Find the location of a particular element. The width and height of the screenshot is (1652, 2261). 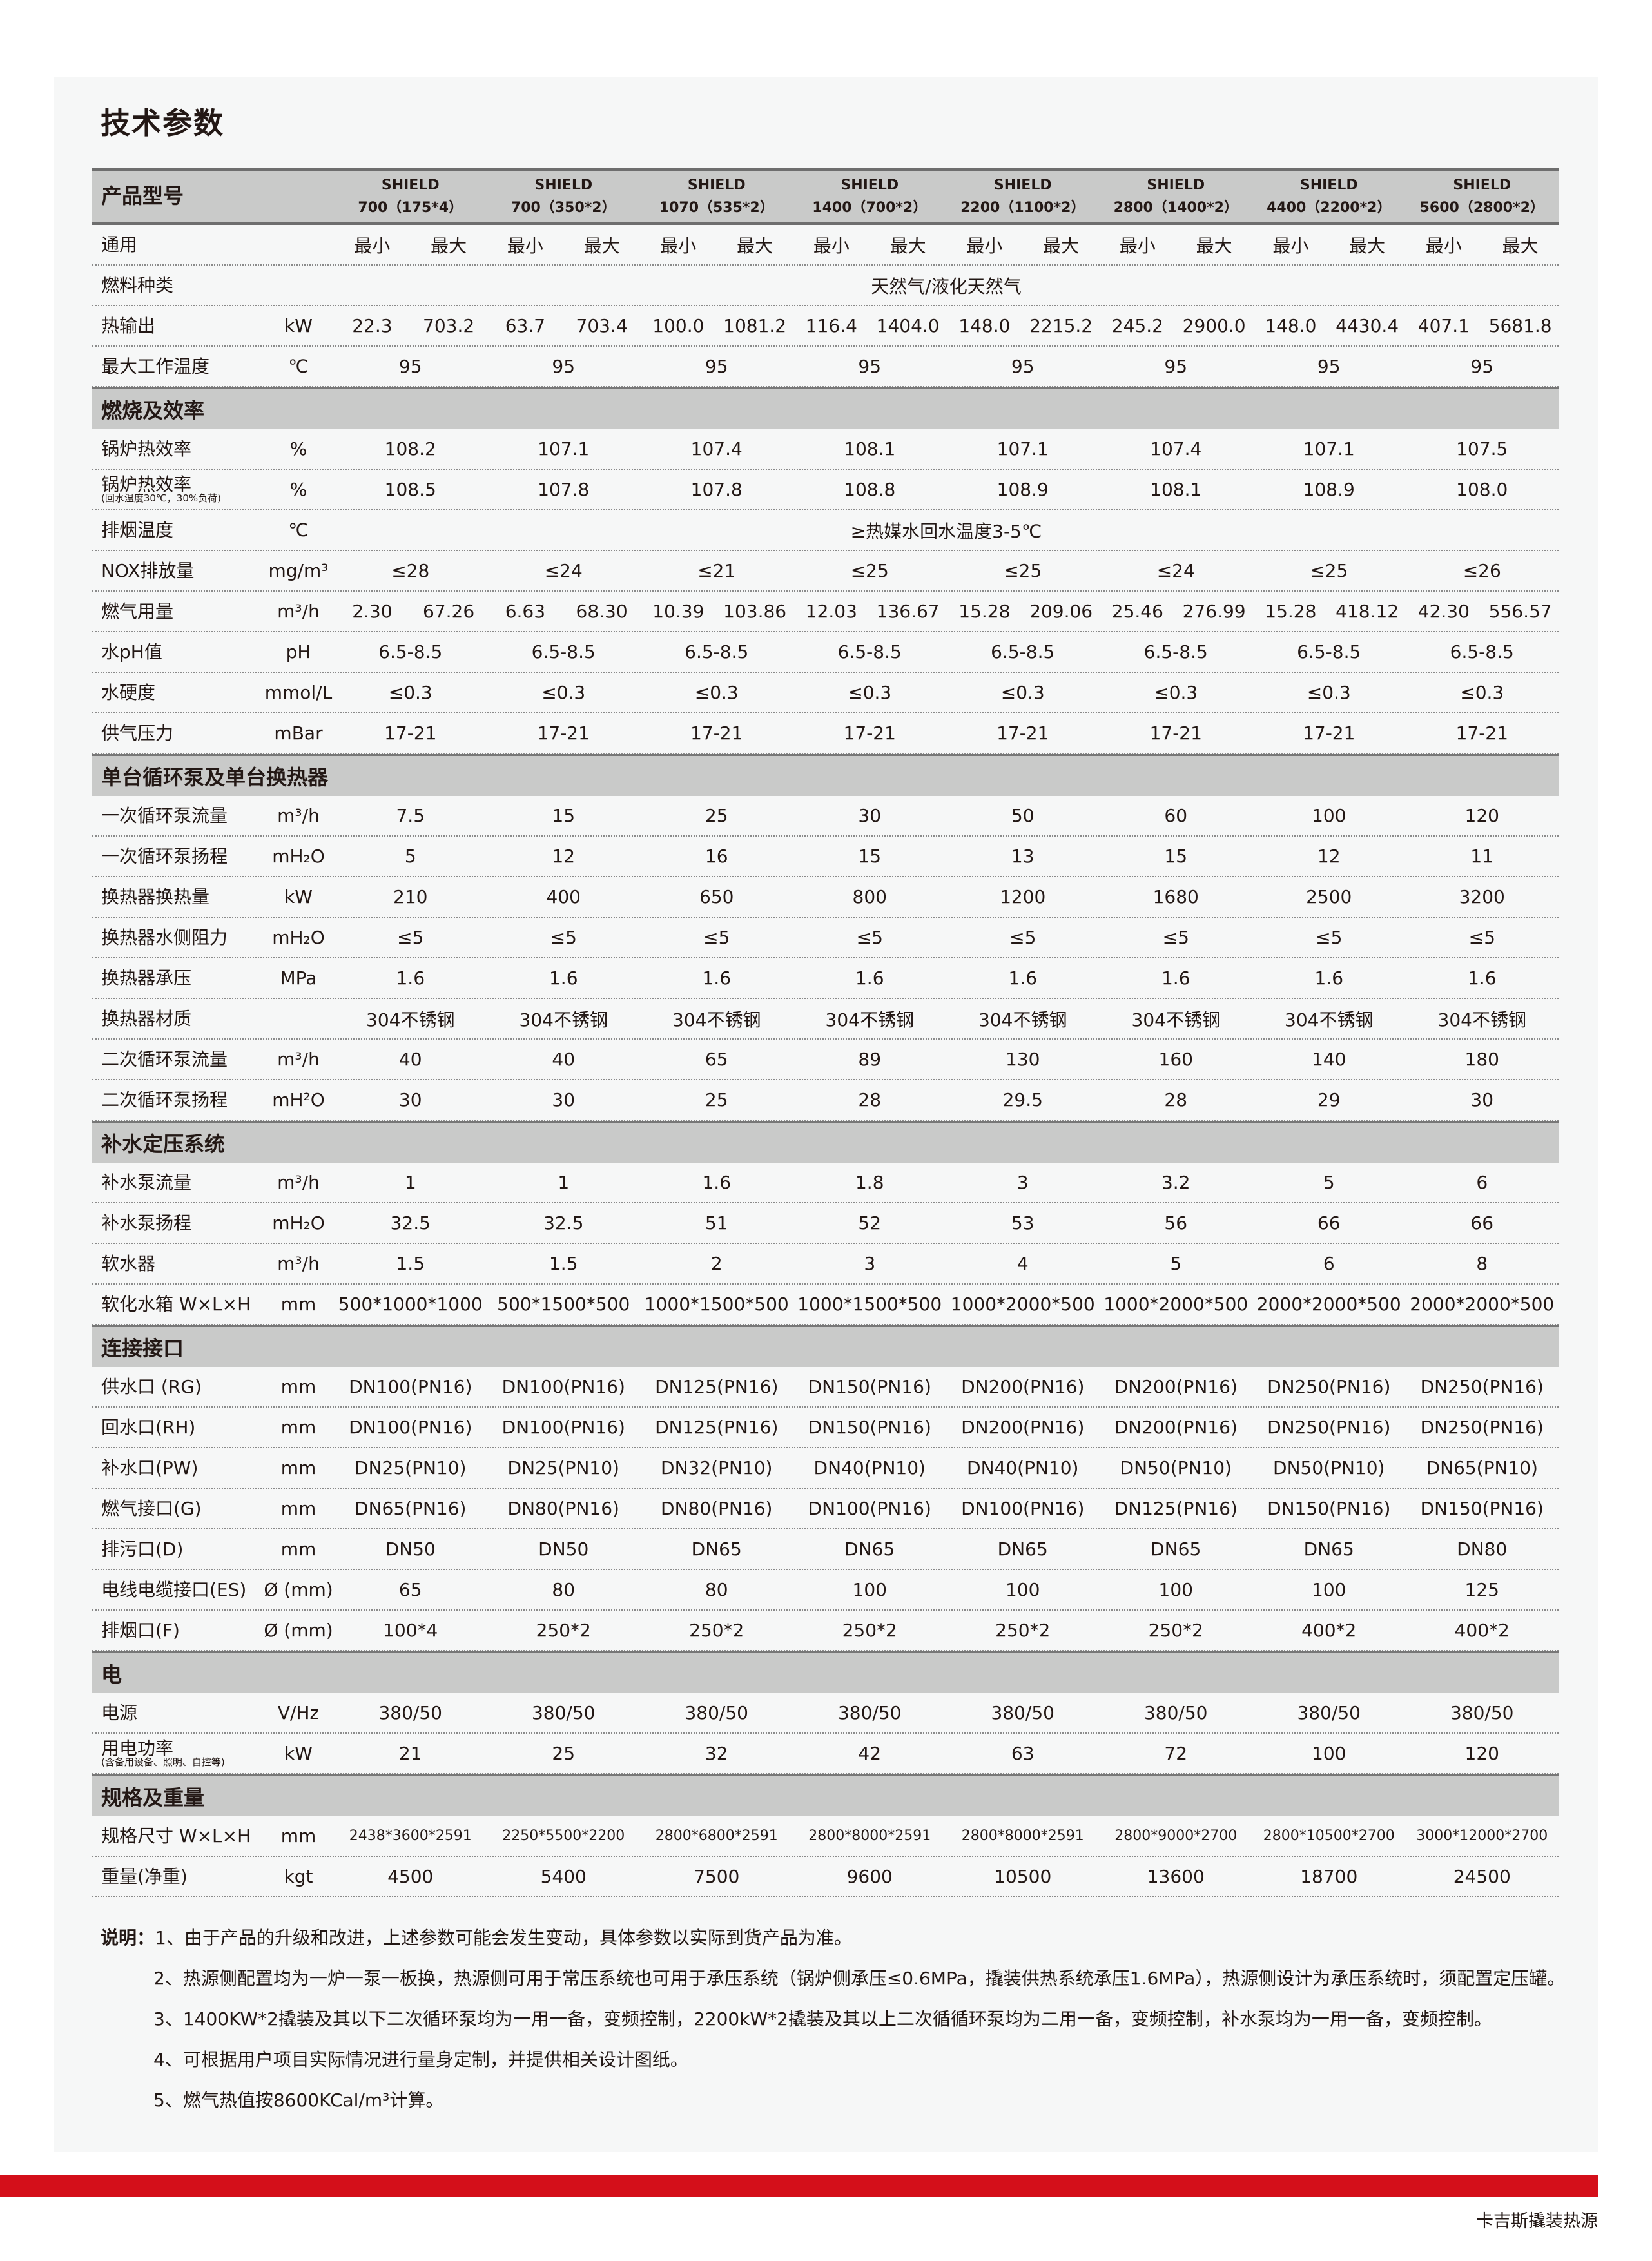

row-value: 160 is located at coordinates (1175, 1059).